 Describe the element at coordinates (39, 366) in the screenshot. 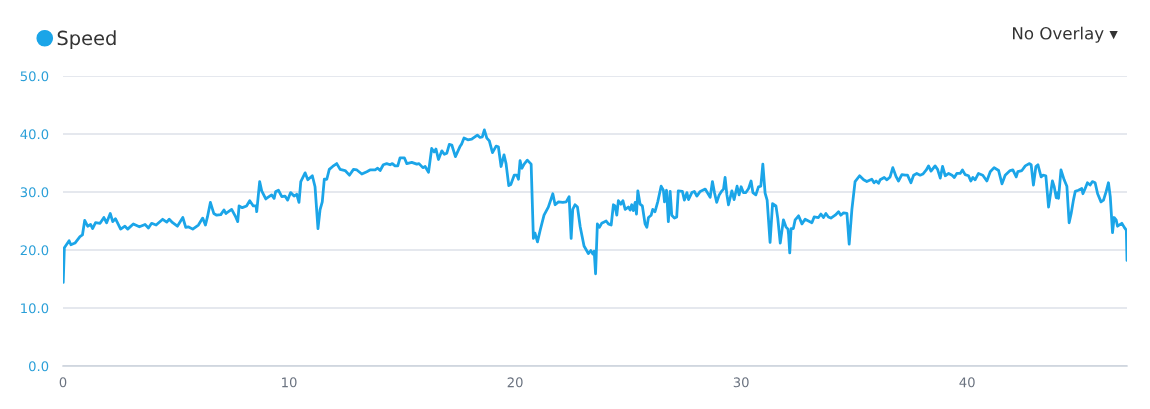

I see `y-tick-label: 0.0` at that location.